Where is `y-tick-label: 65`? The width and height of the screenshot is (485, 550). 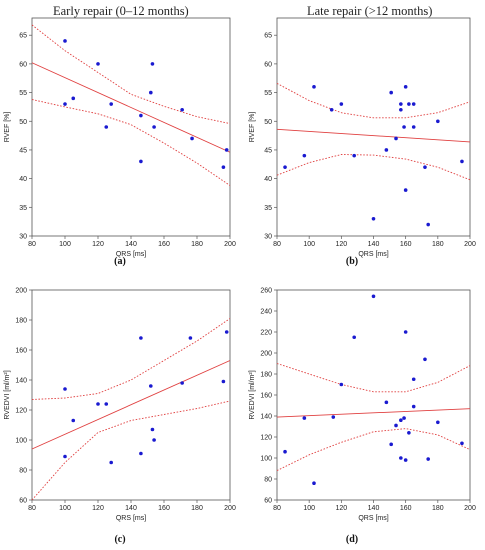 y-tick-label: 65 is located at coordinates (268, 36).